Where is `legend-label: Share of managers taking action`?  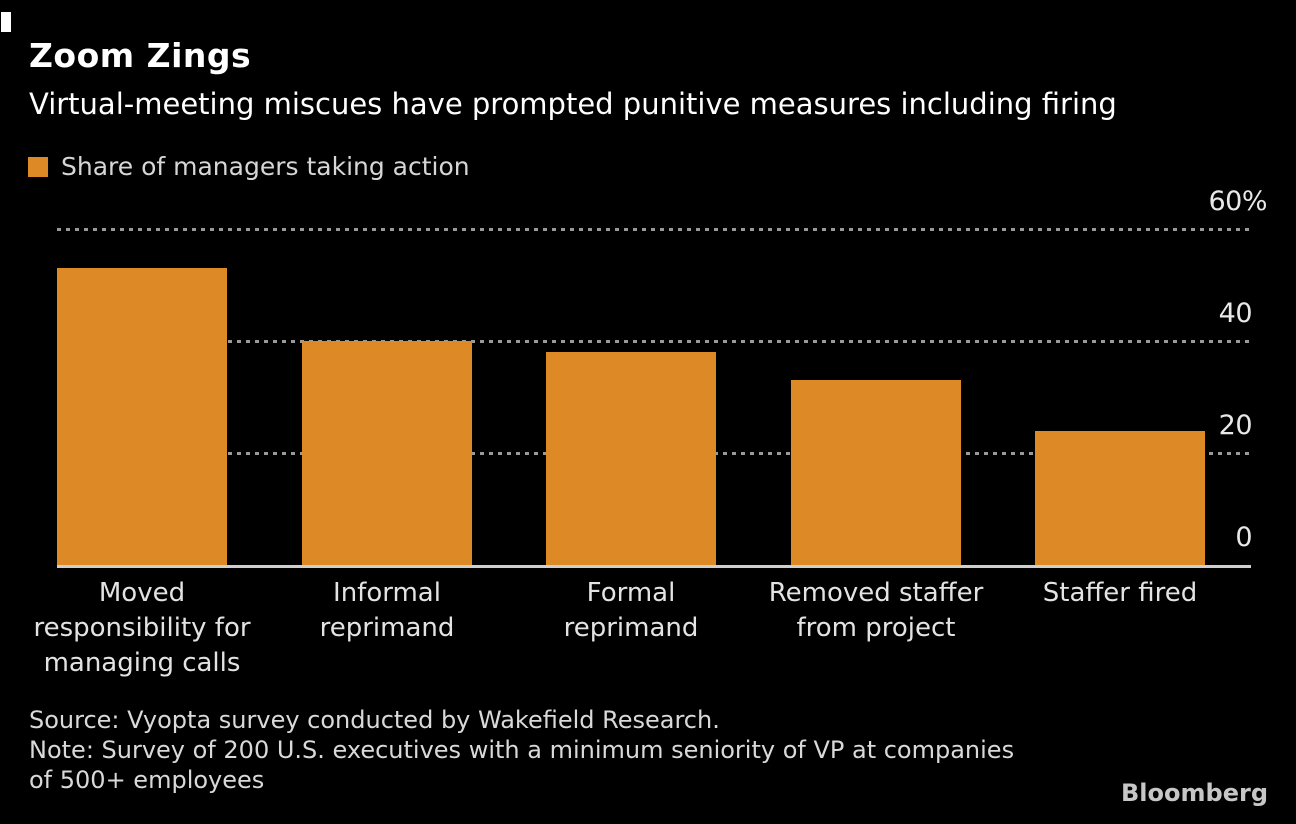 legend-label: Share of managers taking action is located at coordinates (265, 166).